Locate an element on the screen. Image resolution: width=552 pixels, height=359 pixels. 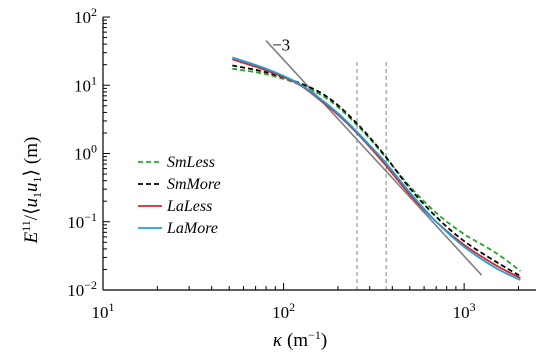
slope-label: −3 is located at coordinates (281, 45).